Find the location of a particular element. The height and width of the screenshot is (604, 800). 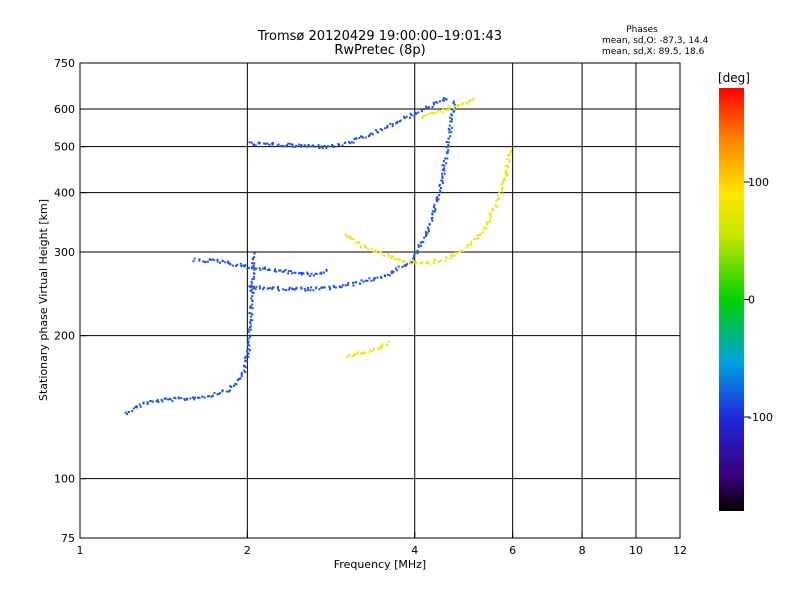

chart-title: Tromsø 20120429 19:00:00–19:01:43 is located at coordinates (379, 36).